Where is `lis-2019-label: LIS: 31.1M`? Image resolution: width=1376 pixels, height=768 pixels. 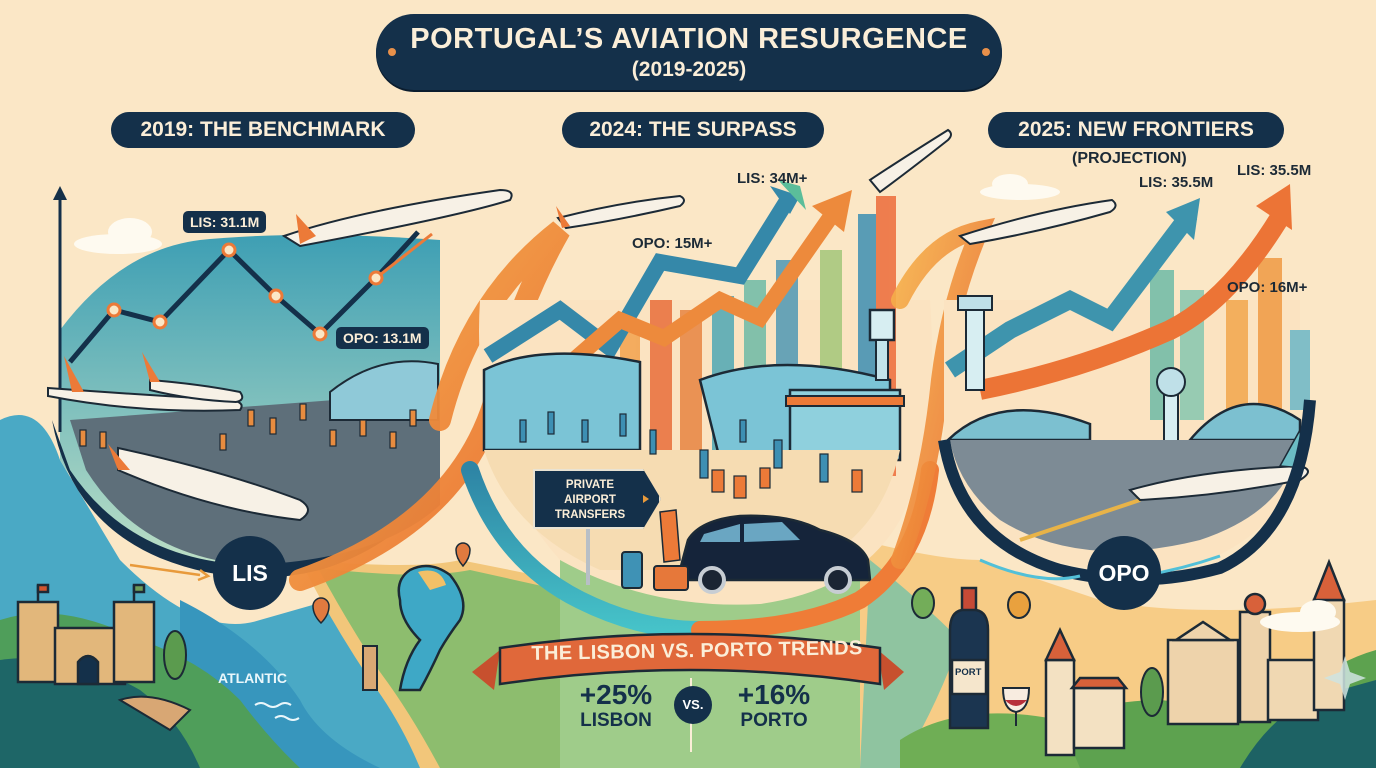 lis-2019-label: LIS: 31.1M is located at coordinates (225, 222).